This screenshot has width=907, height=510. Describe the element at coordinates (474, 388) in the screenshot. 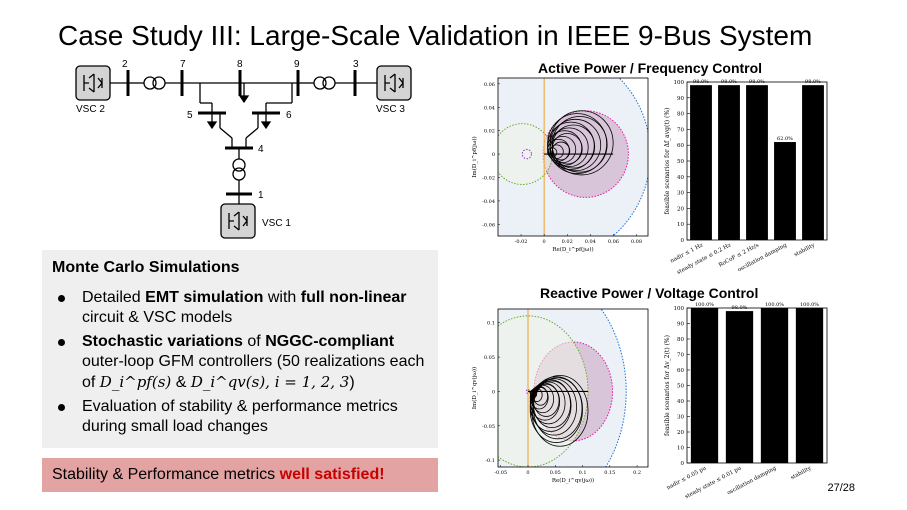

I see `y-axis-label: Im(D_i^qv(jω))` at that location.